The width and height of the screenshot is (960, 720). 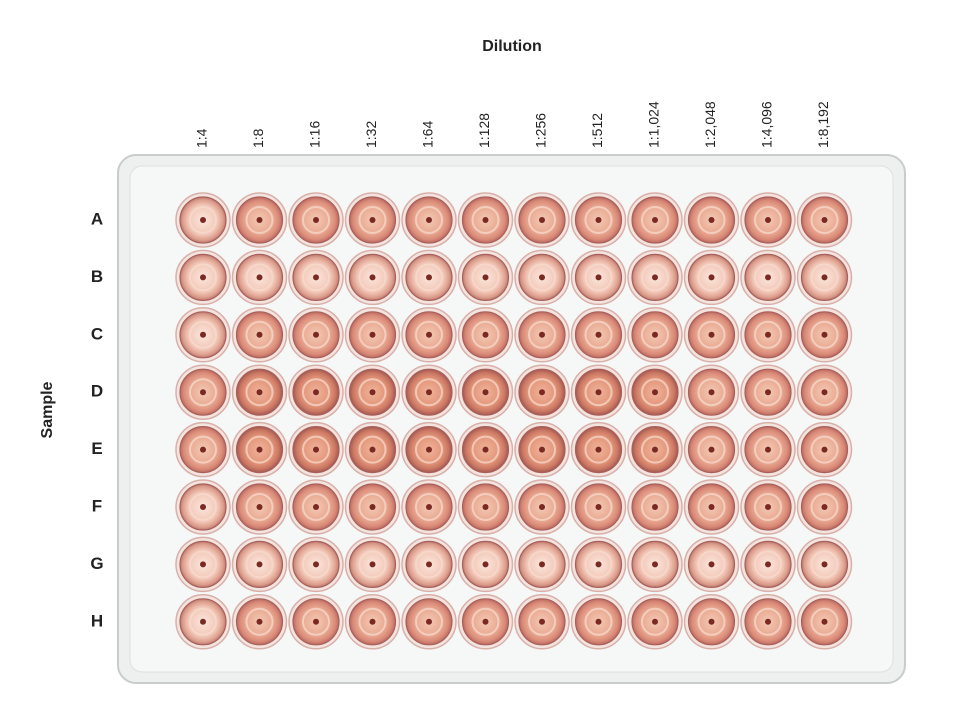 What do you see at coordinates (258, 138) in the screenshot?
I see `column-label: 1:8` at bounding box center [258, 138].